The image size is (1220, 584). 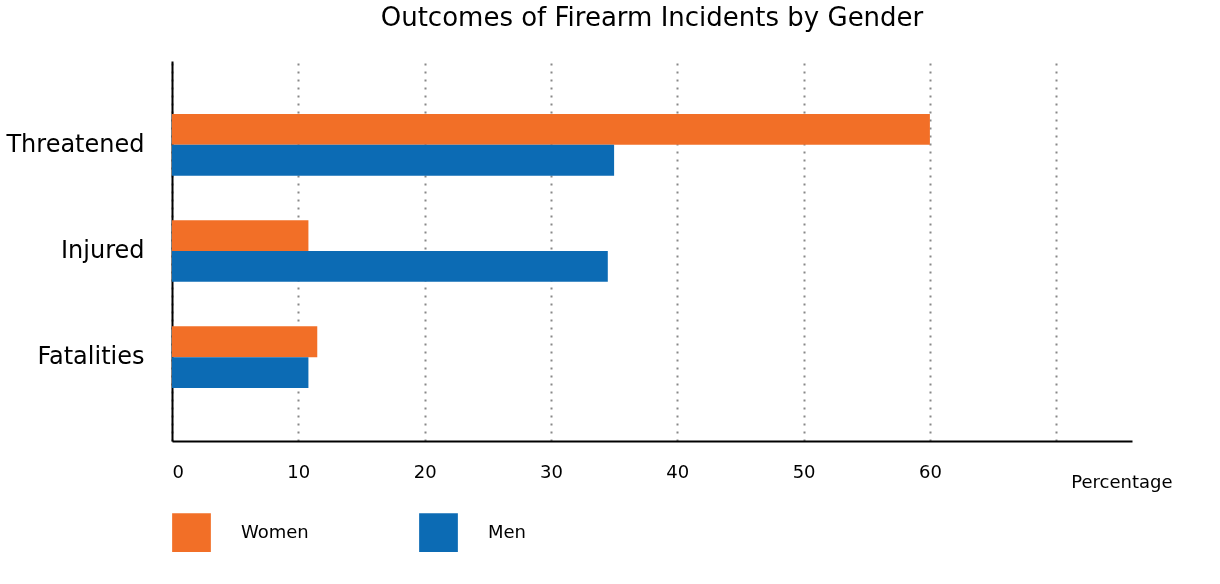 I want to click on legend-label: Women, so click(x=275, y=531).